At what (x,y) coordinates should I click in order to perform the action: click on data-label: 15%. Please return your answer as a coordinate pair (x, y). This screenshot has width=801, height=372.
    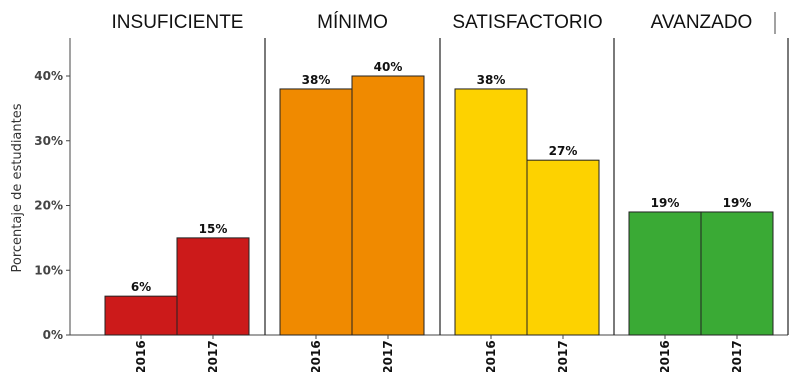
    Looking at the image, I should click on (213, 229).